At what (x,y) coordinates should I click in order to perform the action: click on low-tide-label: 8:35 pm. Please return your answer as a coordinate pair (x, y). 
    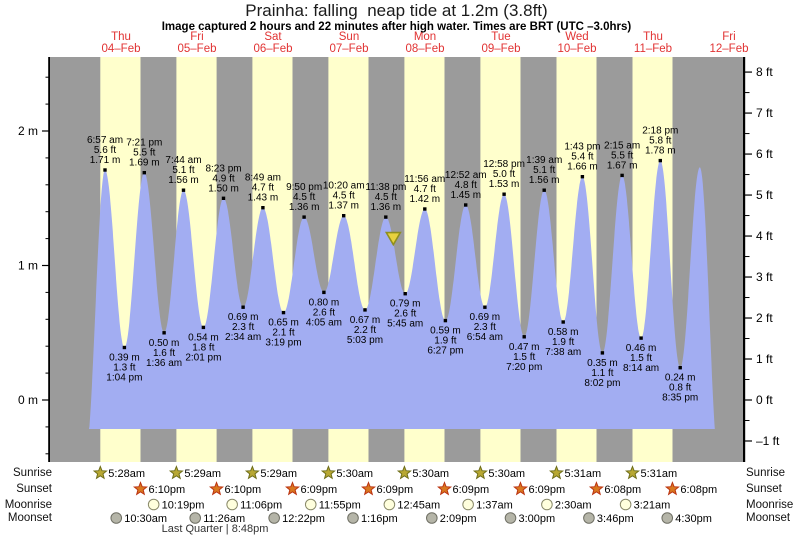
    Looking at the image, I should click on (680, 398).